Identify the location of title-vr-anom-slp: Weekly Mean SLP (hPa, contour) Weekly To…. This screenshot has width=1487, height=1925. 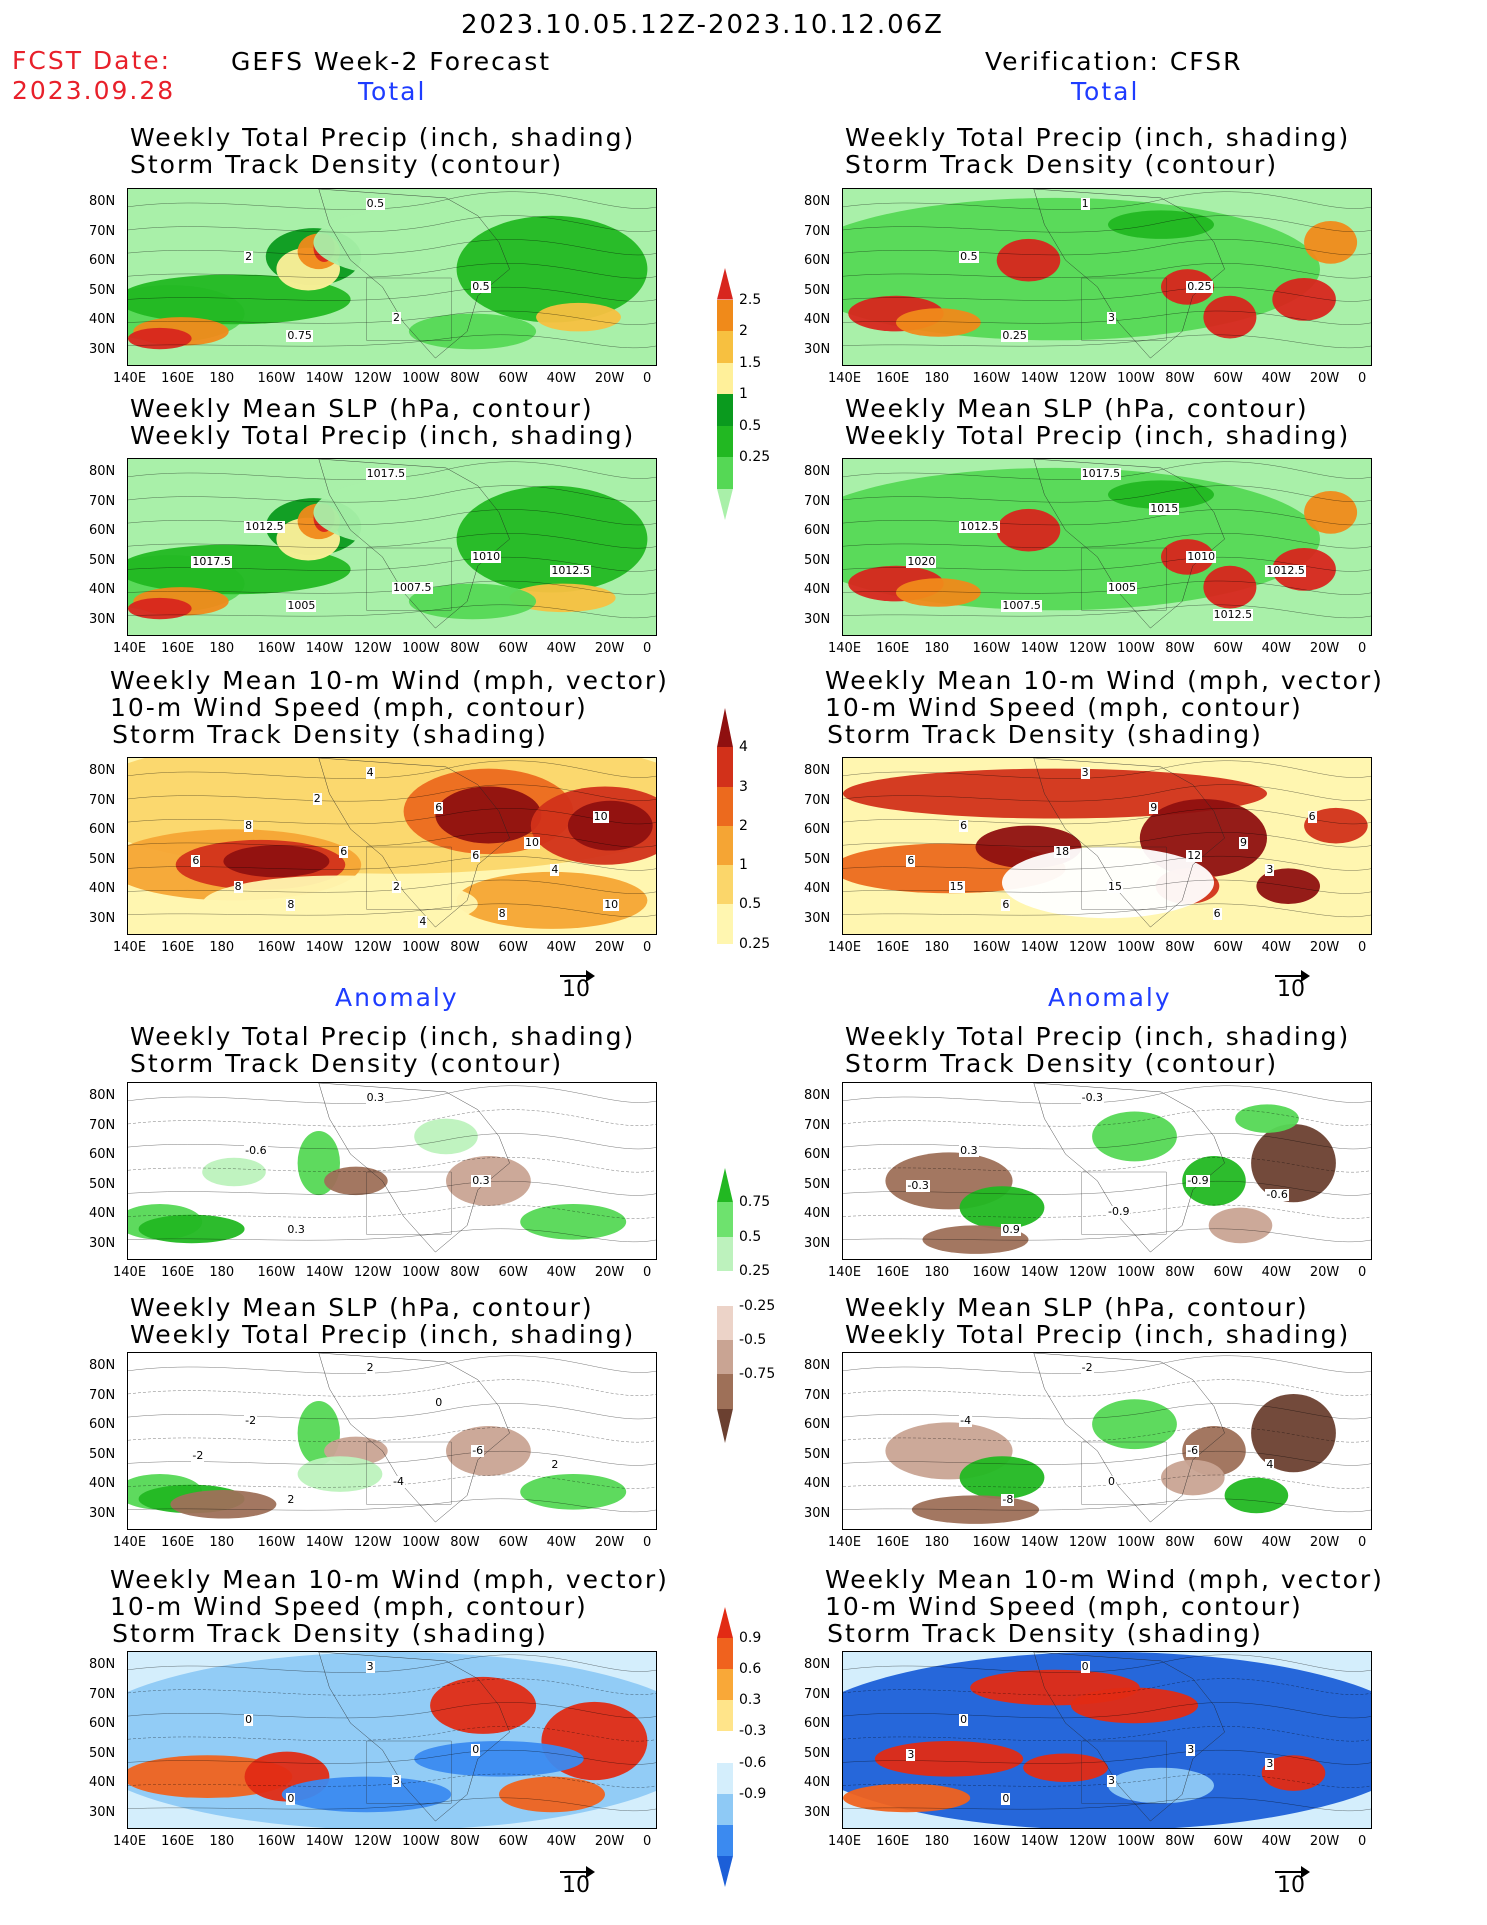
(1098, 1321).